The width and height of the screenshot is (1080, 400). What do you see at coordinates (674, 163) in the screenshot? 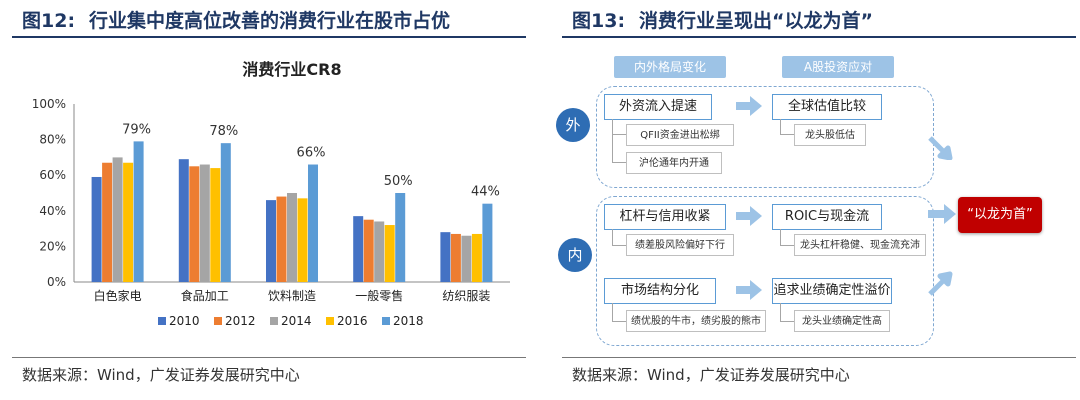
I see `detail-shanghai-london-connect: 沪伦通年内开通` at bounding box center [674, 163].